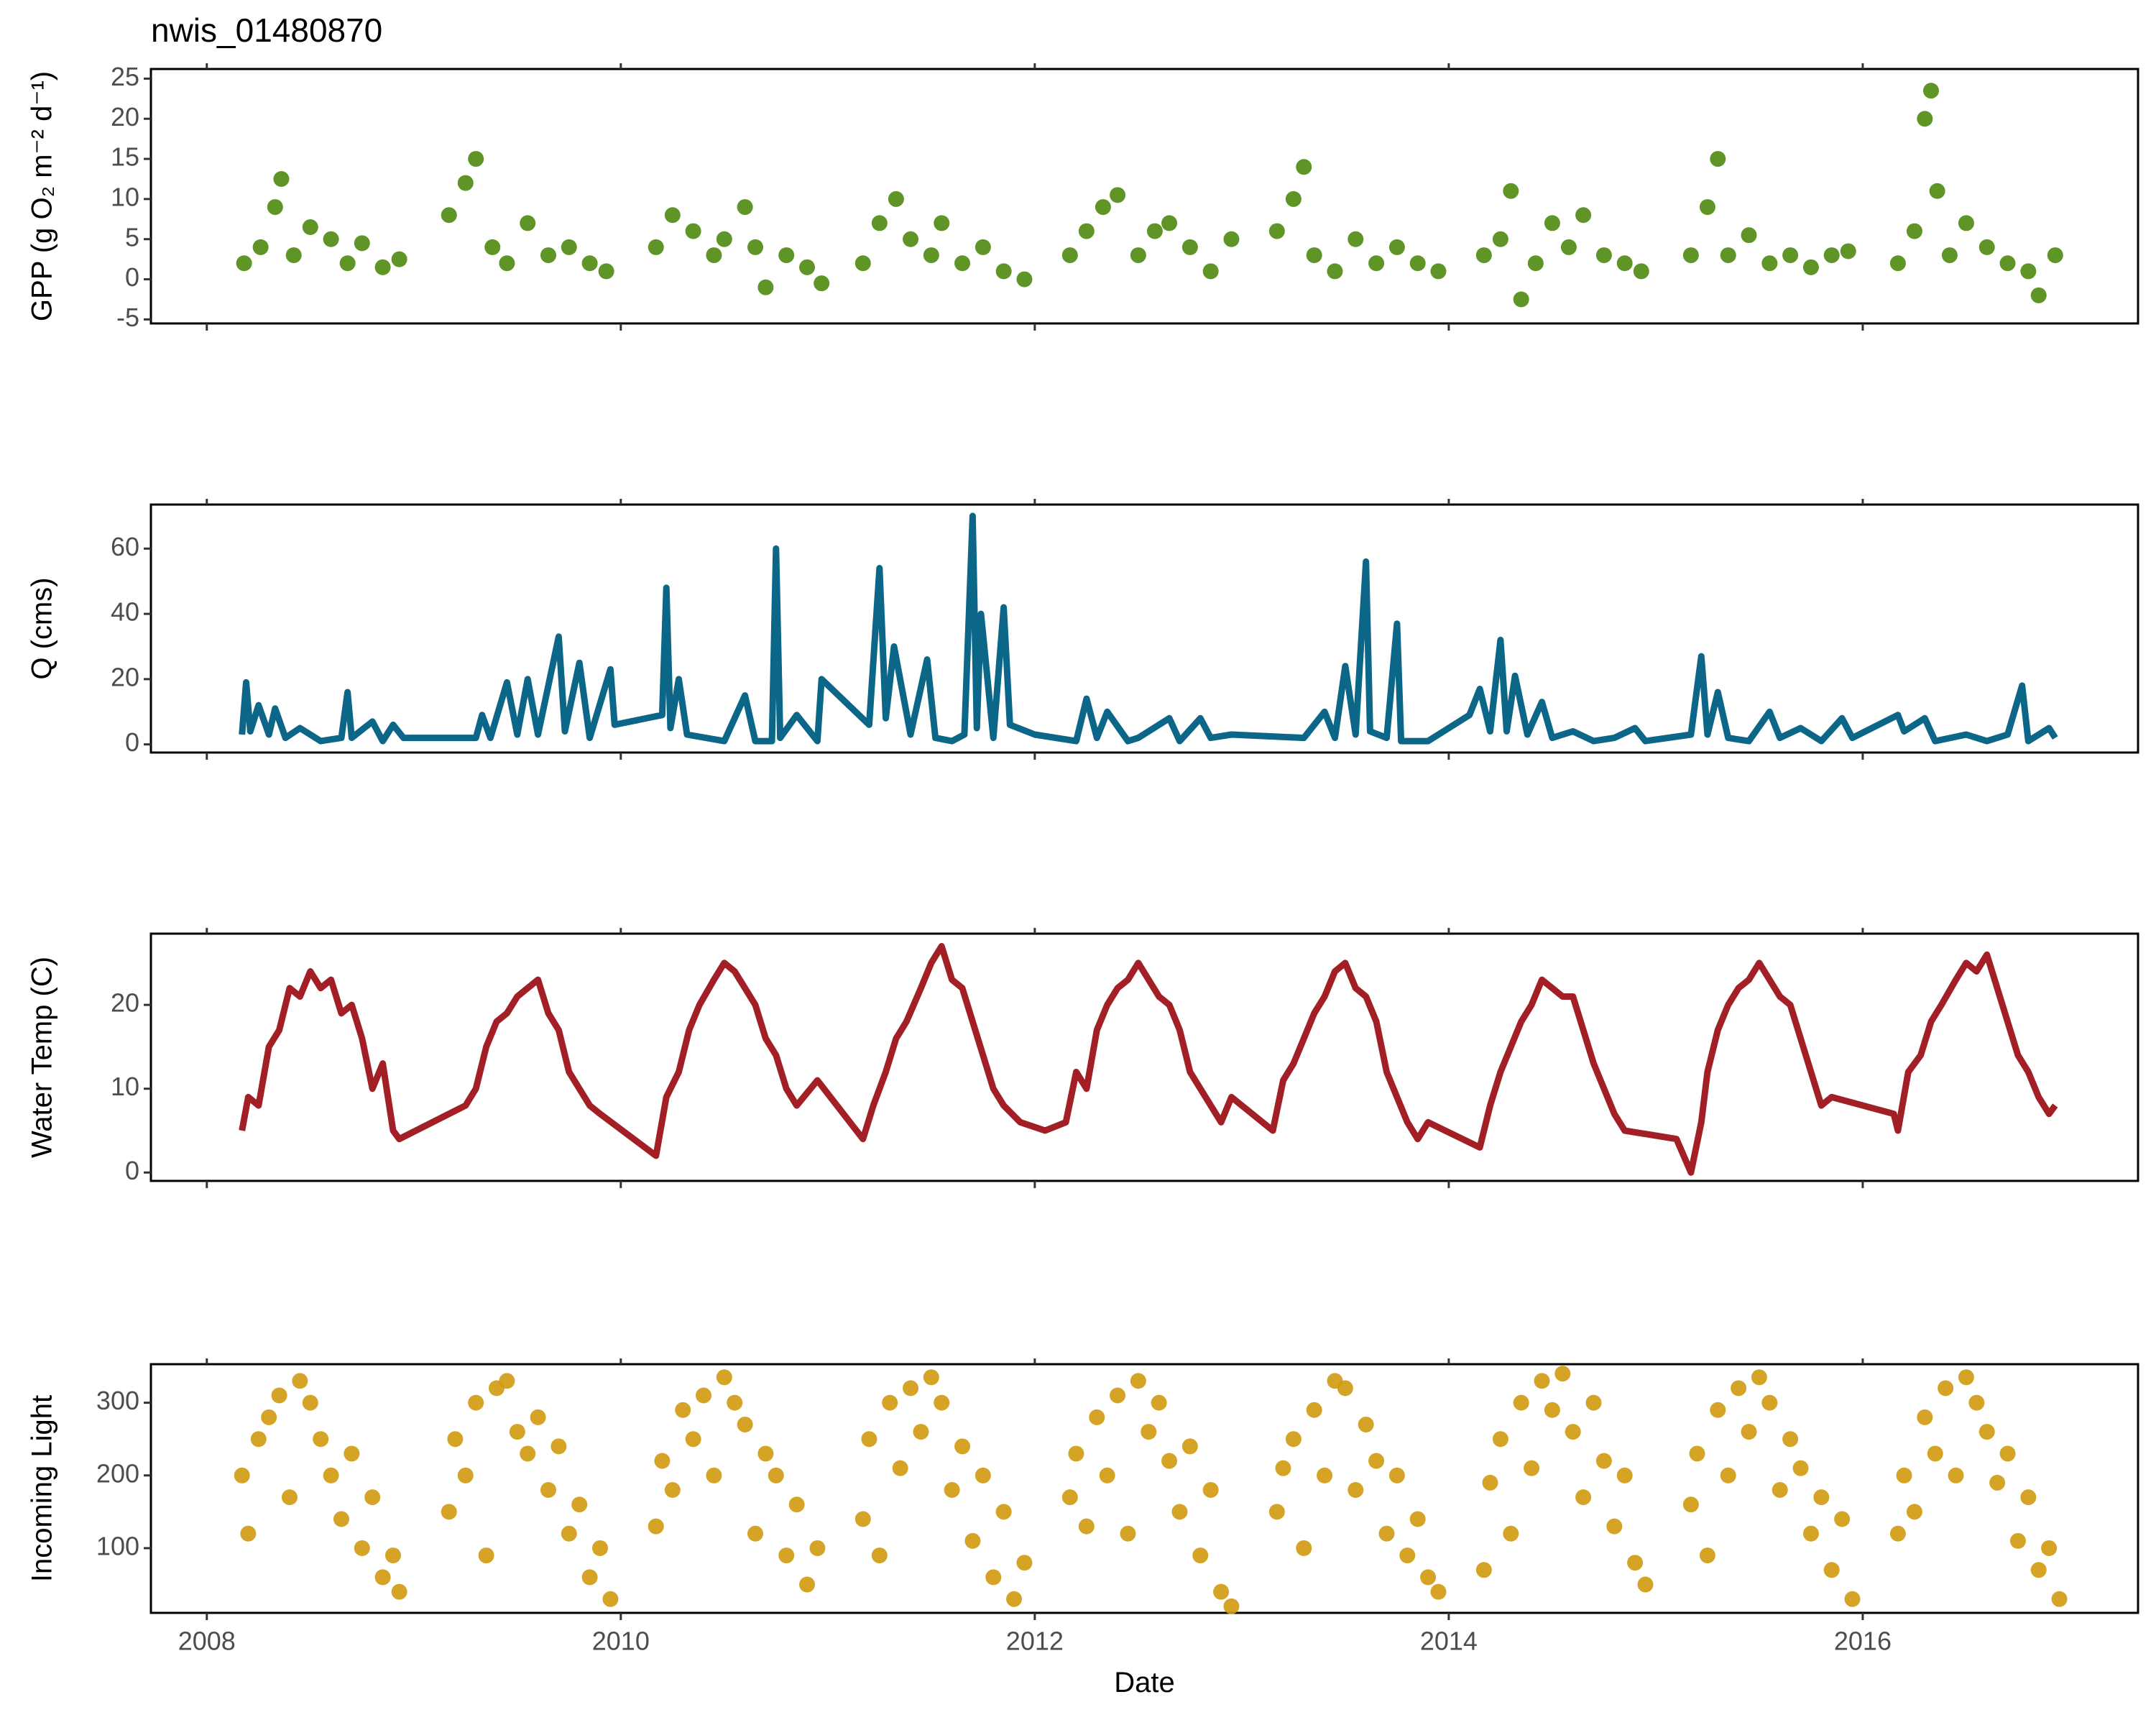 Image resolution: width=2156 pixels, height=1725 pixels. I want to click on y-tick-label: 0, so click(132, 1170).